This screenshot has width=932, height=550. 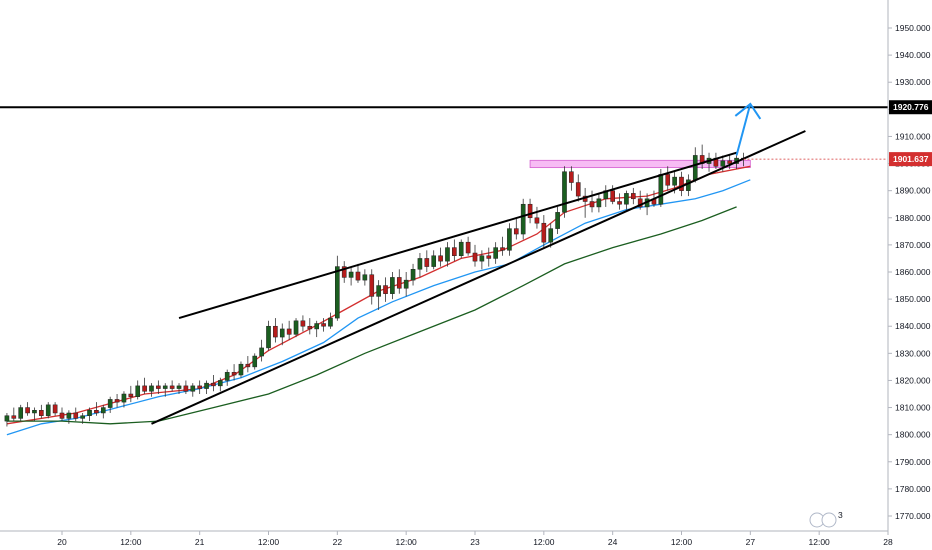 I want to click on resistance-zone, so click(x=640, y=164).